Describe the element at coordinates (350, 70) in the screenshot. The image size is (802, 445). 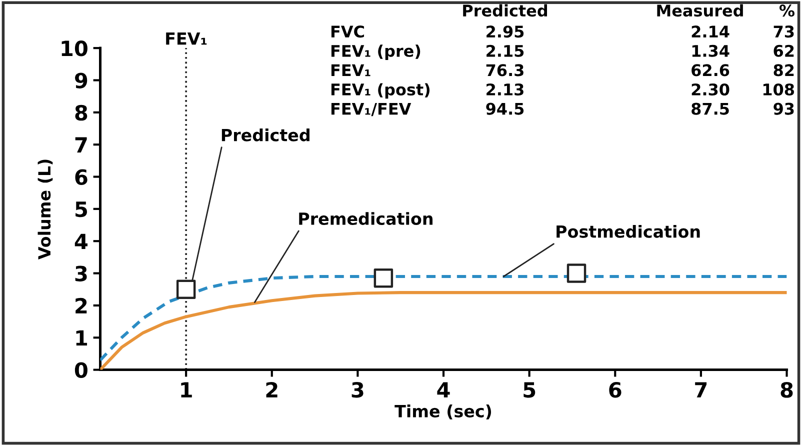
I see `annotation: FEV₁` at that location.